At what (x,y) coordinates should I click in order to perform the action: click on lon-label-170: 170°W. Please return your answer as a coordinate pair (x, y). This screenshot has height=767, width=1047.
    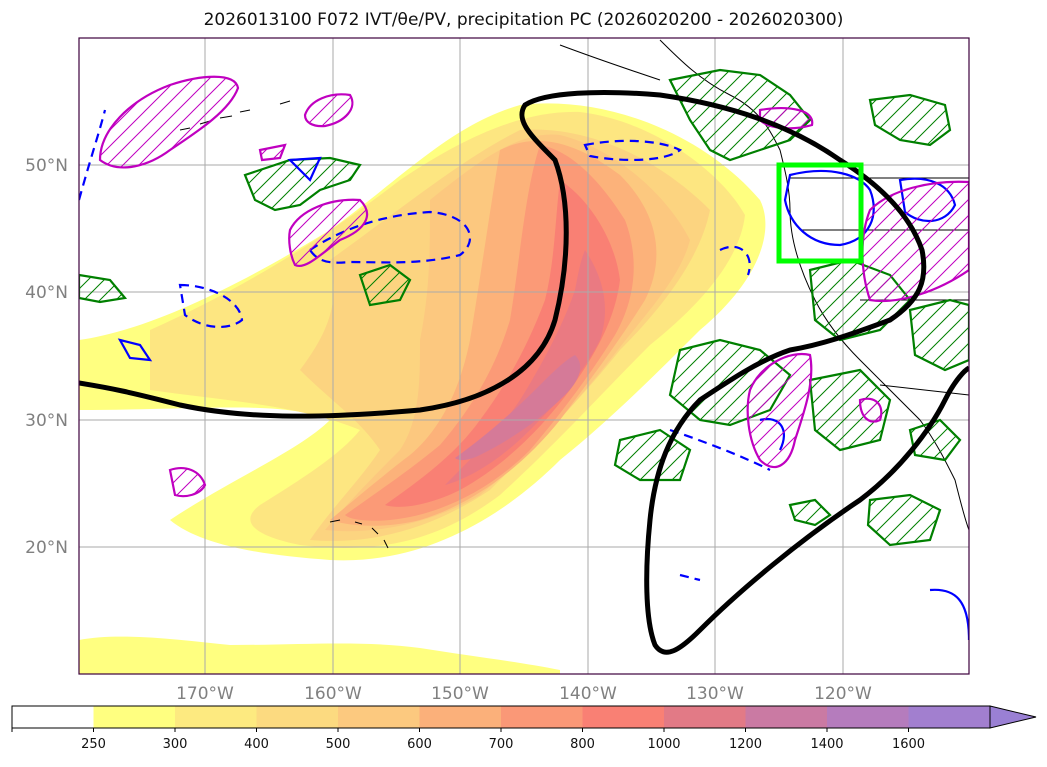
    Looking at the image, I should click on (205, 694).